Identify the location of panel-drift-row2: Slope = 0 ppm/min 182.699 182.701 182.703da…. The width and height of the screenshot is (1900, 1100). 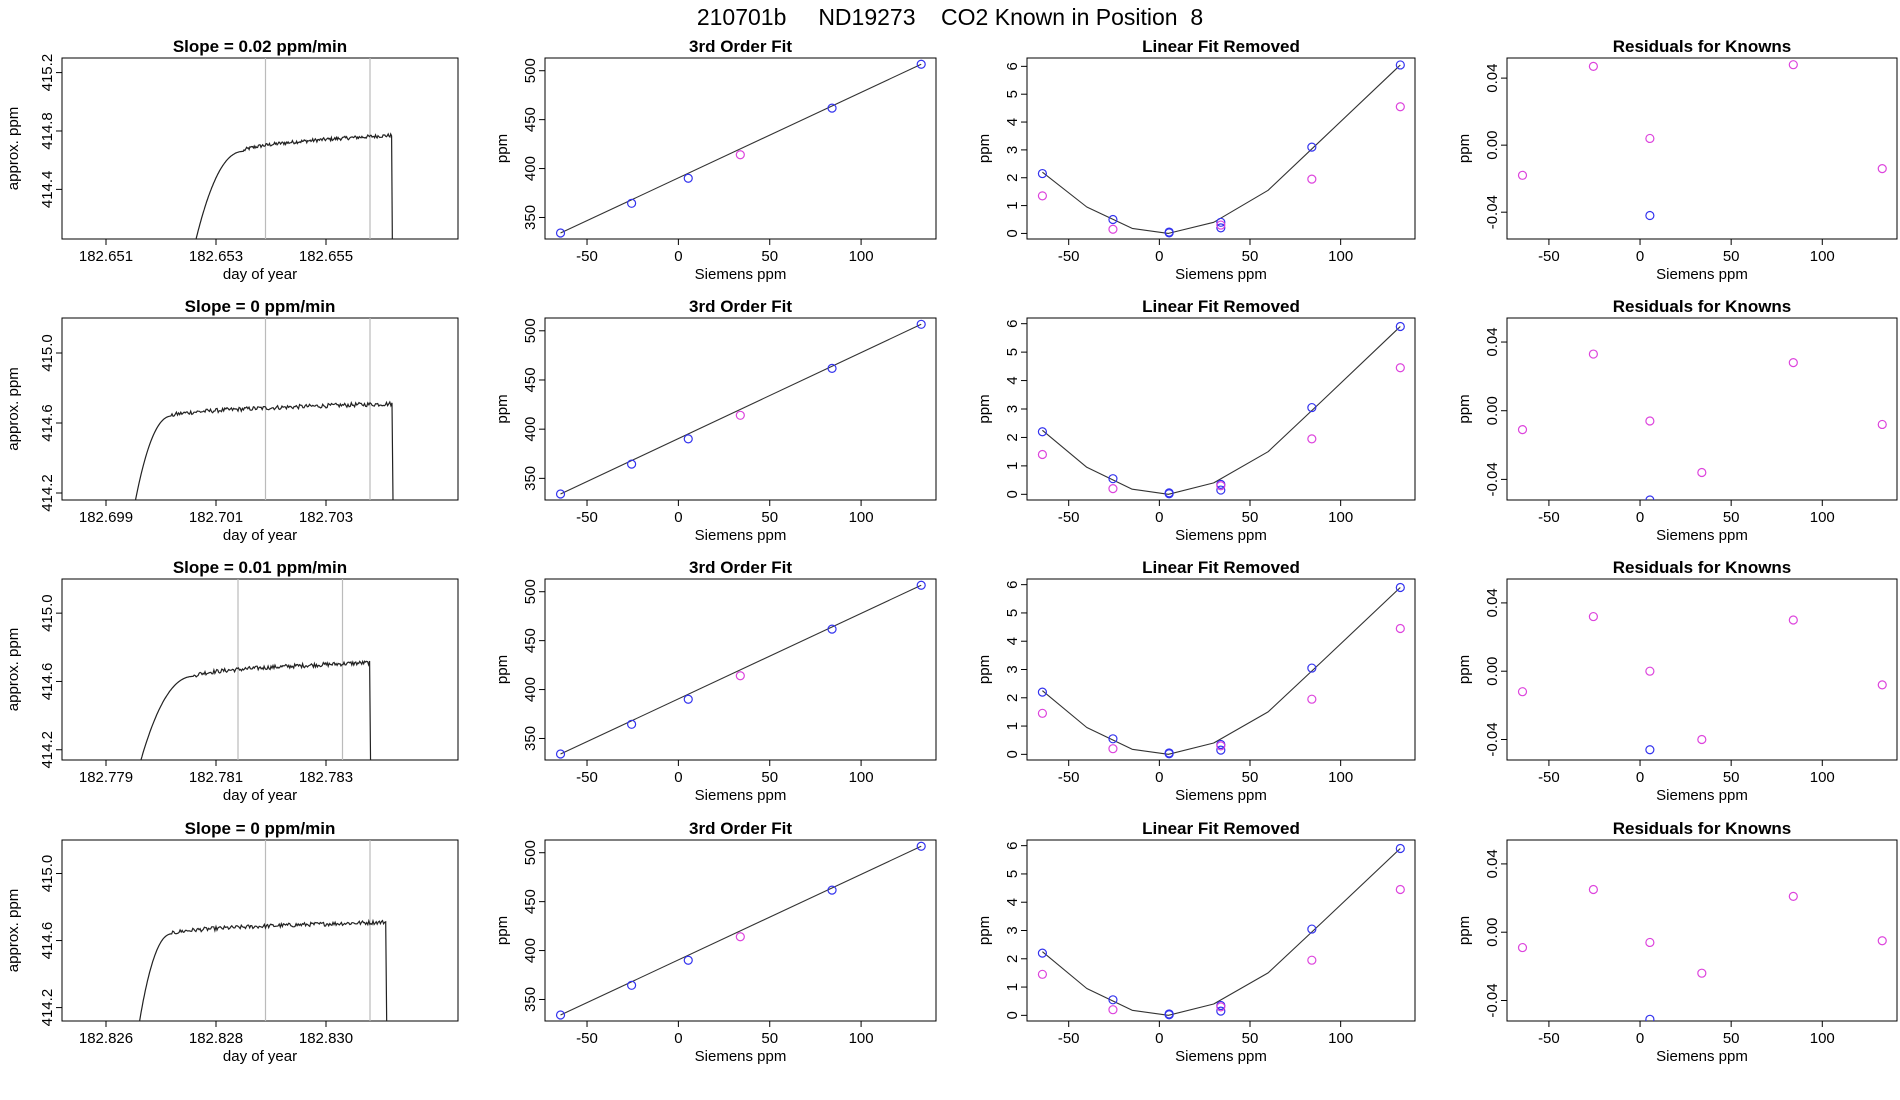
(232, 420).